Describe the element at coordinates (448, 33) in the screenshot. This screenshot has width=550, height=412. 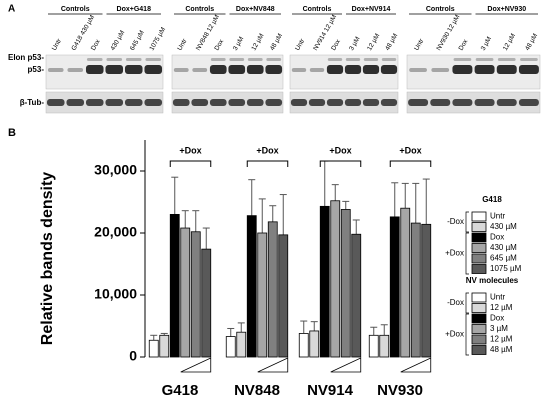
I see `lane-label: NV930 12 µM` at that location.